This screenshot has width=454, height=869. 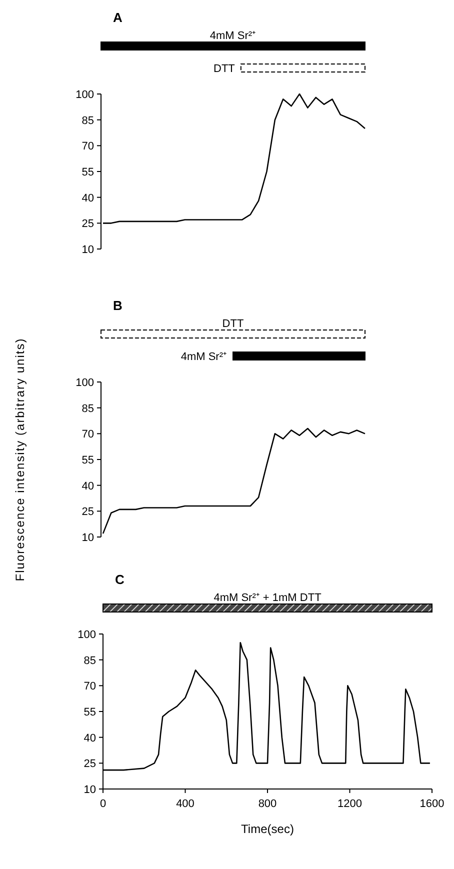 I want to click on x-tick-label: 800, so click(x=267, y=804).